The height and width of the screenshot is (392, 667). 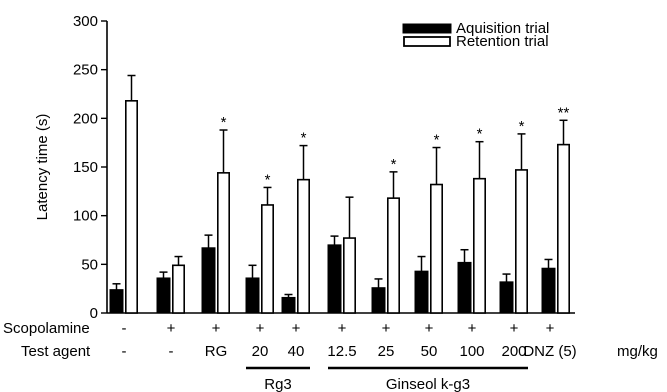 I want to click on scopolamine-row-label: Scopolamine, so click(x=46, y=328).